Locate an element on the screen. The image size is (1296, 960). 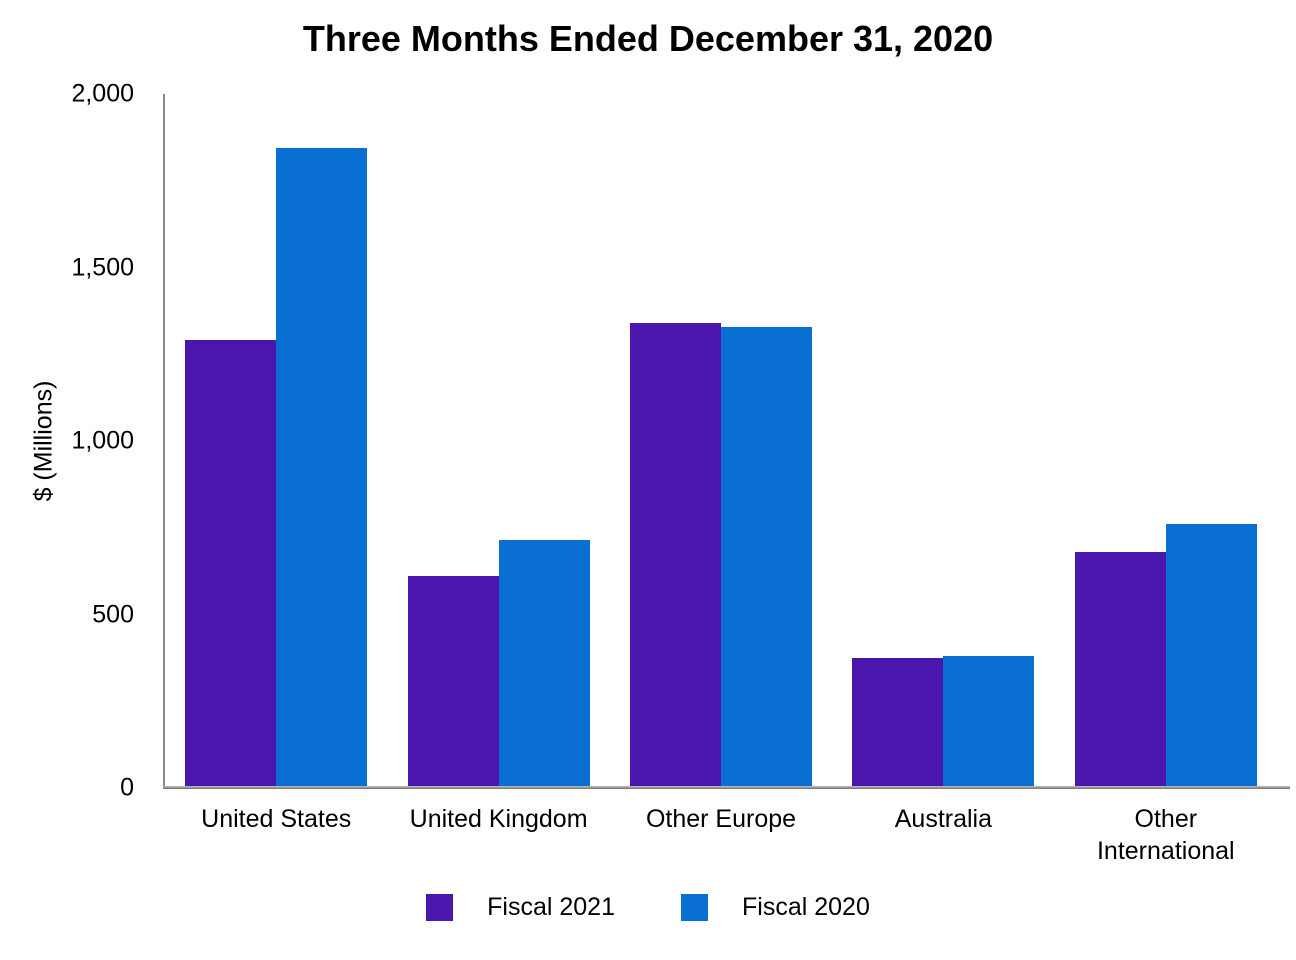
x-label-united-states: United States is located at coordinates (276, 819).